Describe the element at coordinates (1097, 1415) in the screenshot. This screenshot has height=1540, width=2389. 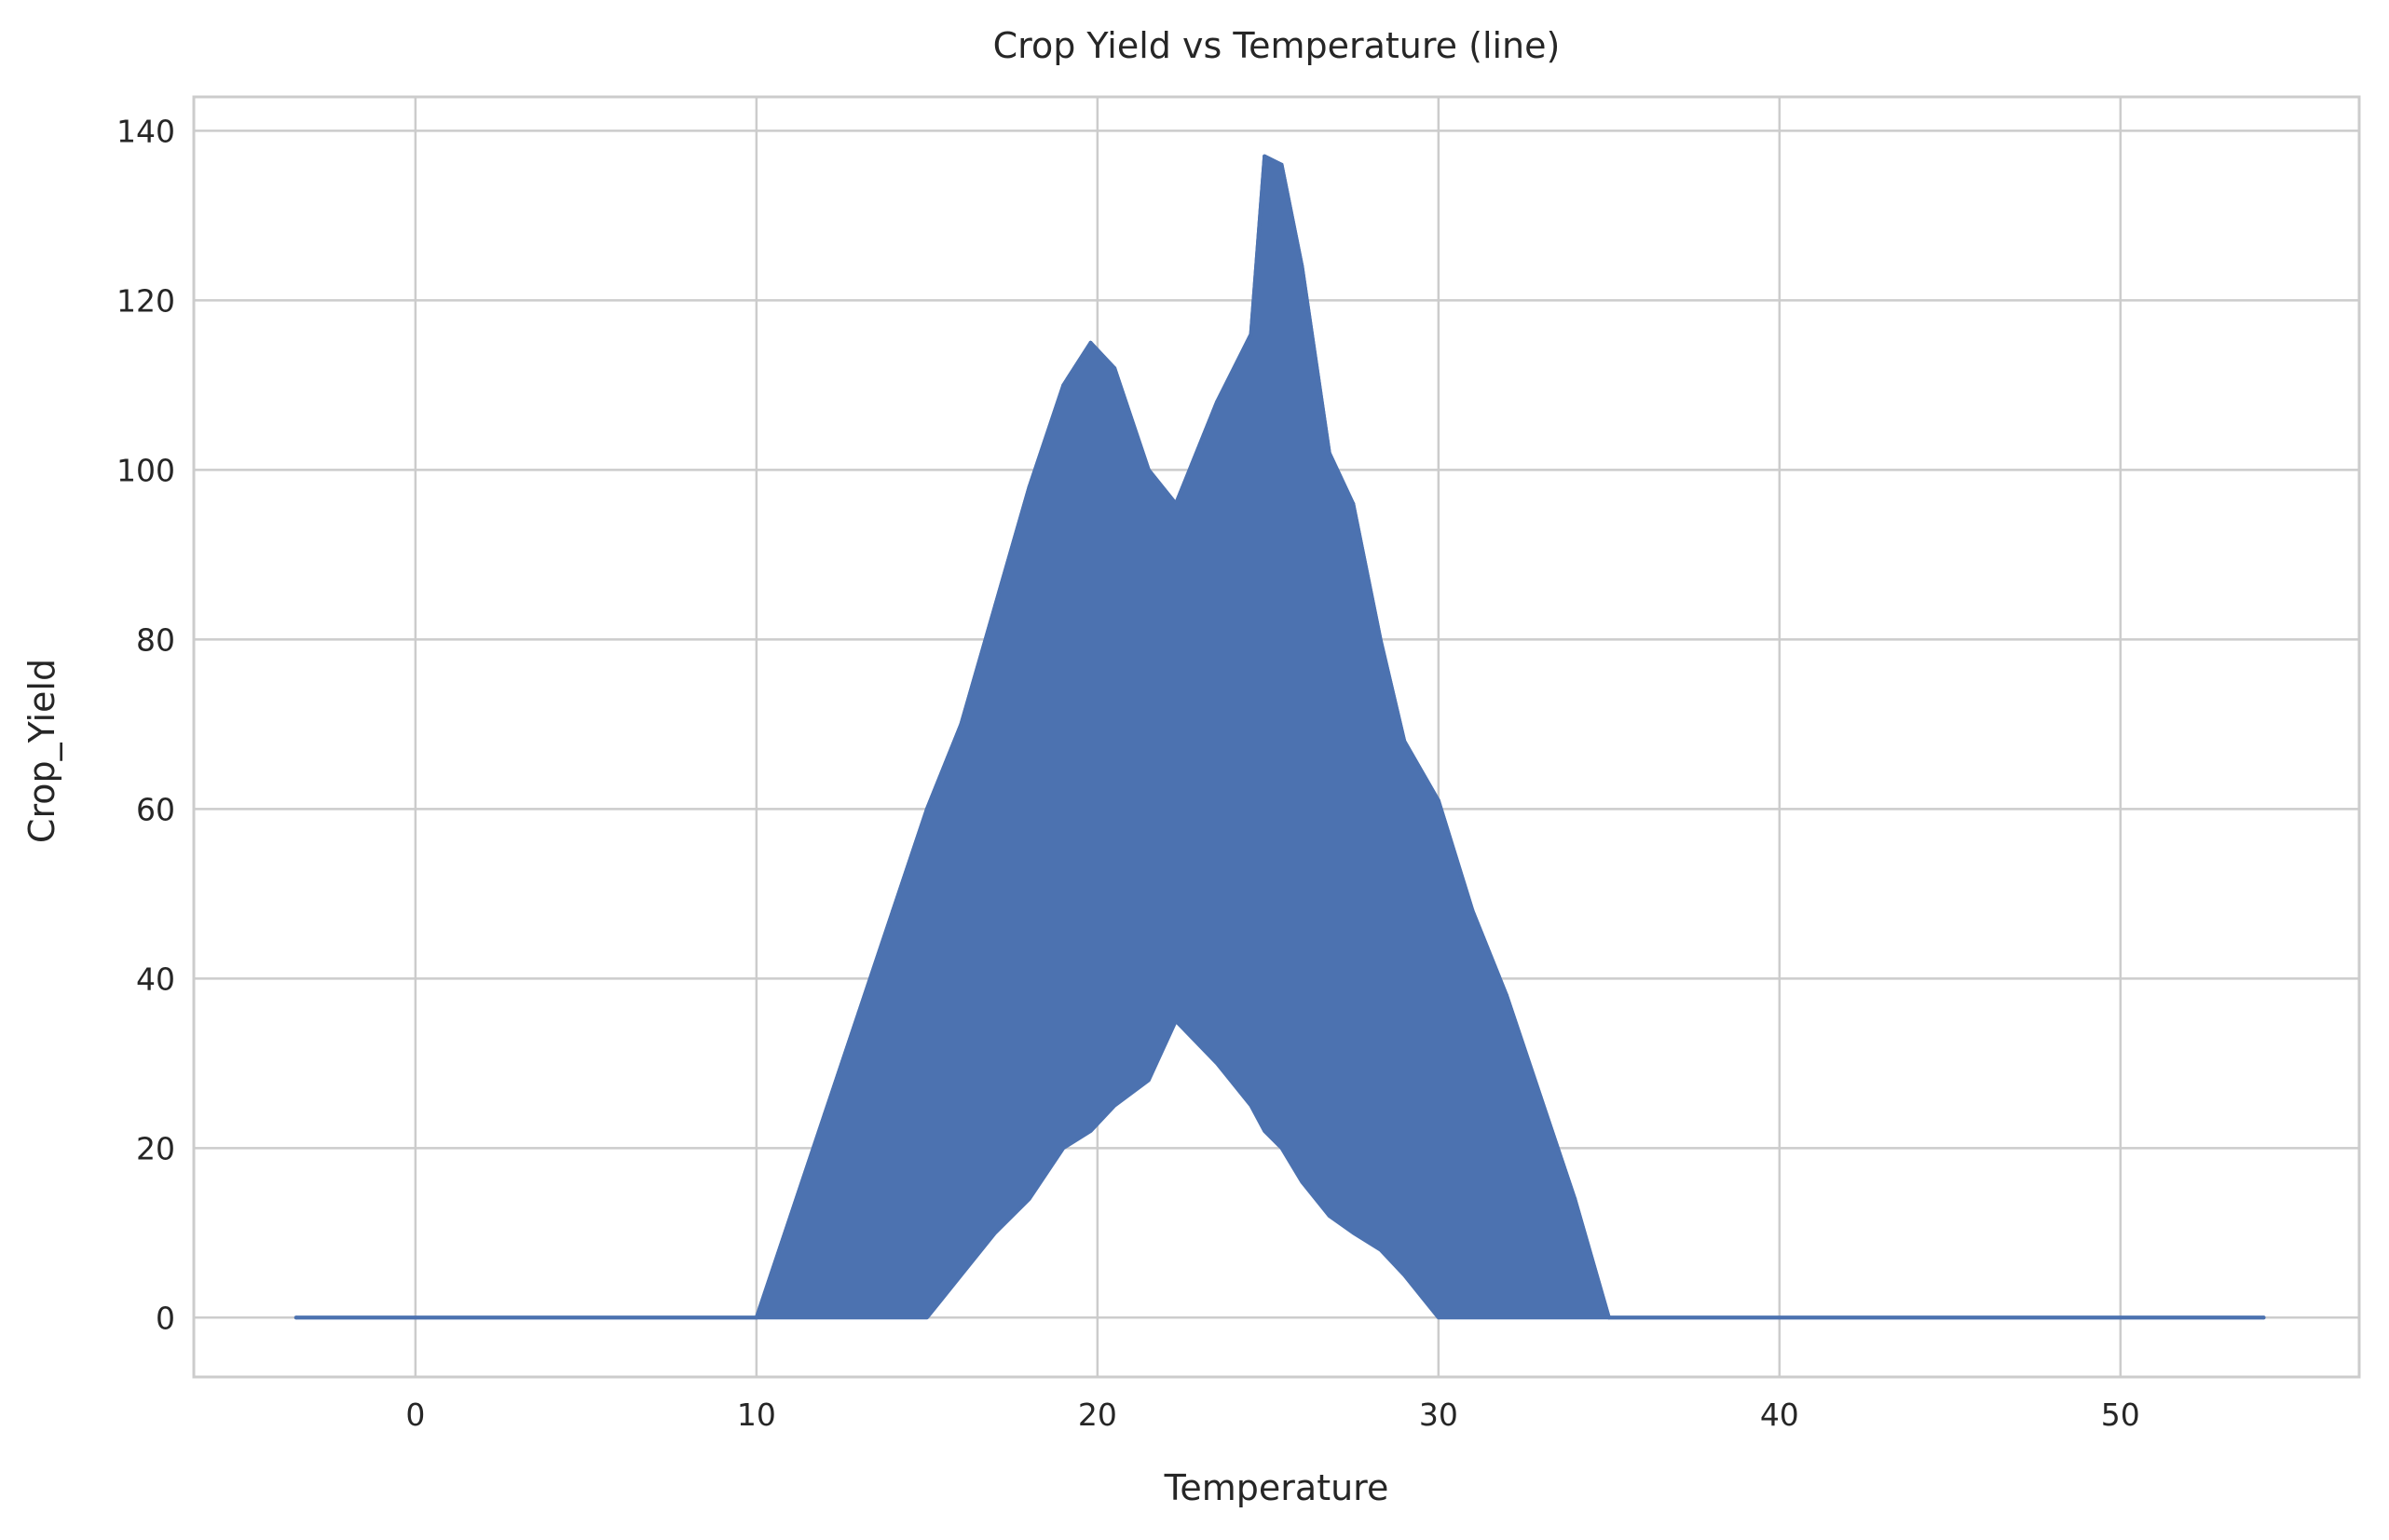
I see `x-tick-label: 20` at that location.